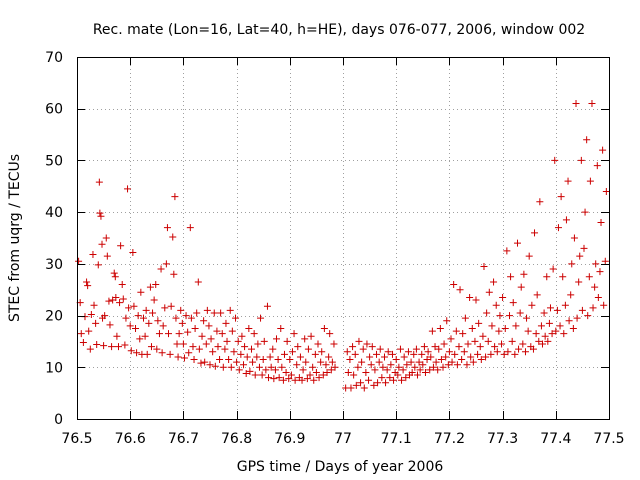 This screenshot has width=640, height=480. What do you see at coordinates (15, 238) in the screenshot?
I see `y-axis-label: STEC from uqrg / TECUs` at bounding box center [15, 238].